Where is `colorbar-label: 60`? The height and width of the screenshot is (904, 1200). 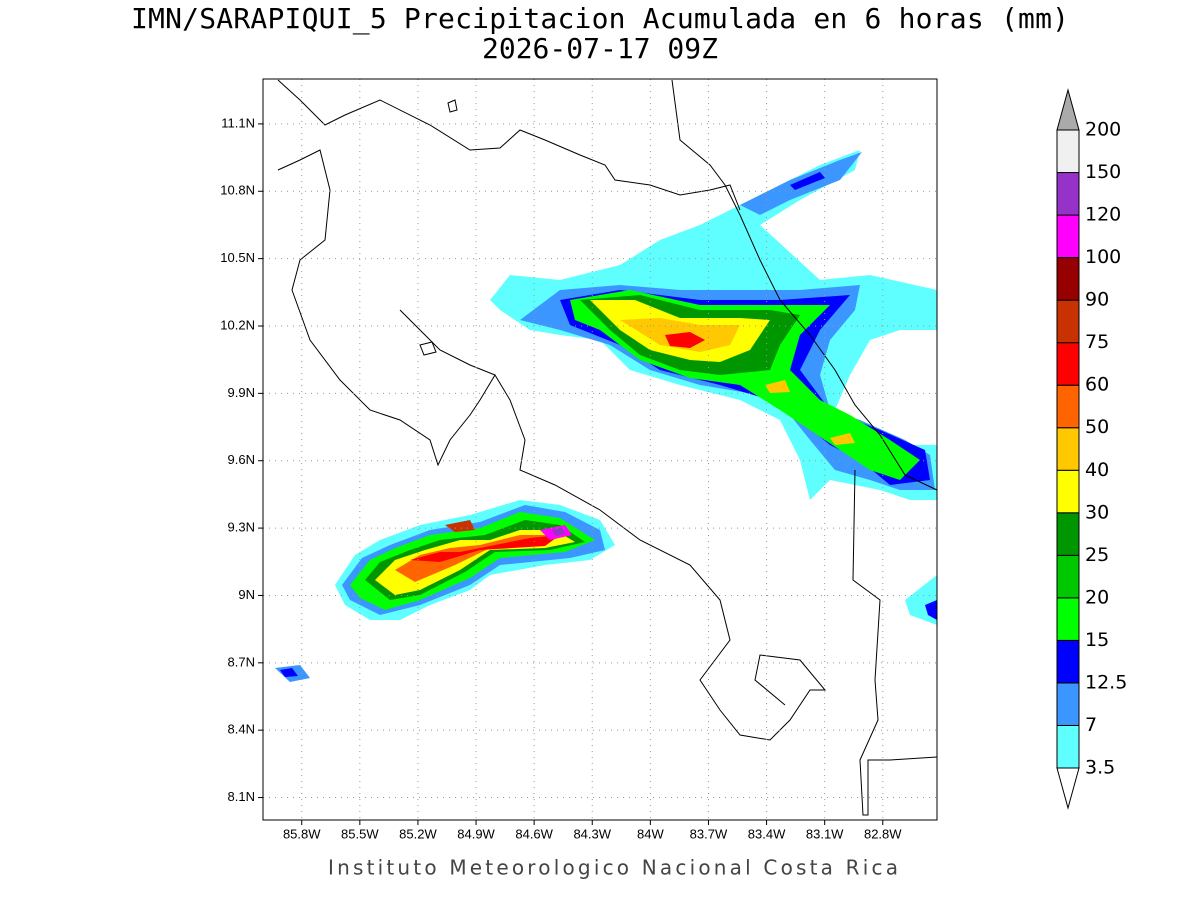 colorbar-label: 60 is located at coordinates (1097, 385).